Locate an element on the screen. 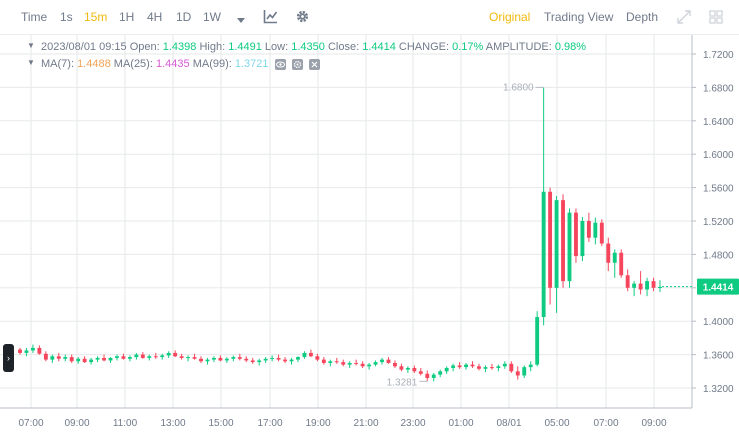 The image size is (739, 438). low-price-annotation: 1.3281 is located at coordinates (402, 382).